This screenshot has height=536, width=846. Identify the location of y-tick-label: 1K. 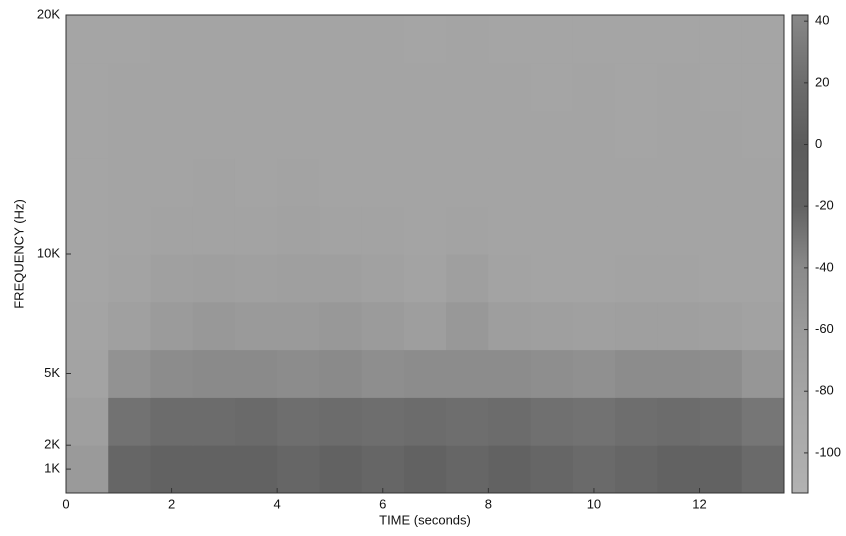
(52, 468).